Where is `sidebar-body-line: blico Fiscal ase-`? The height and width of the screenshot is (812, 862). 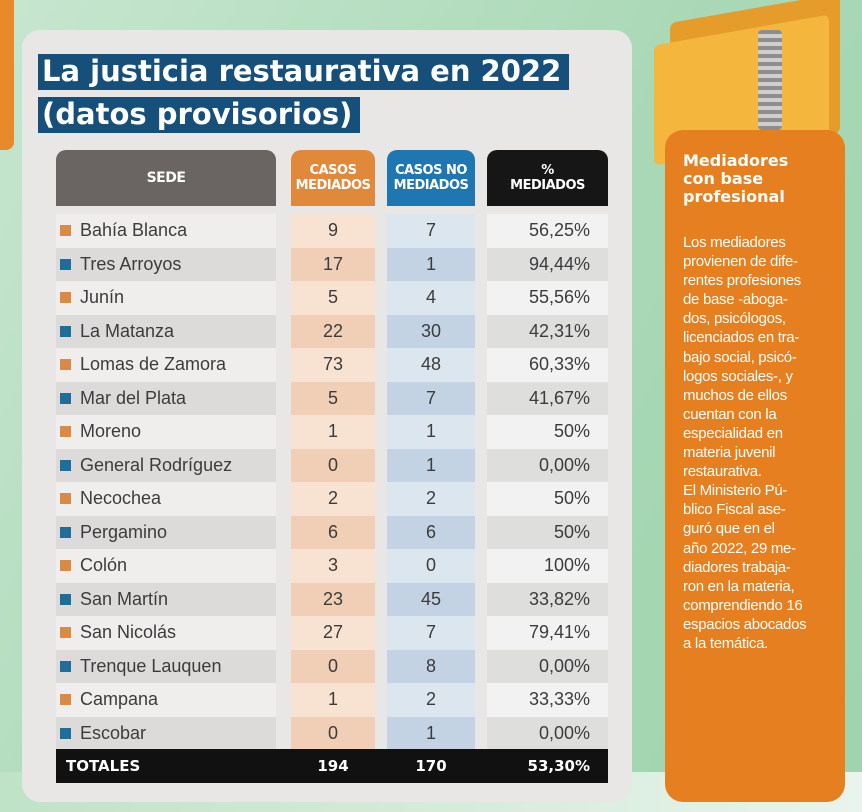 sidebar-body-line: blico Fiscal ase- is located at coordinates (734, 510).